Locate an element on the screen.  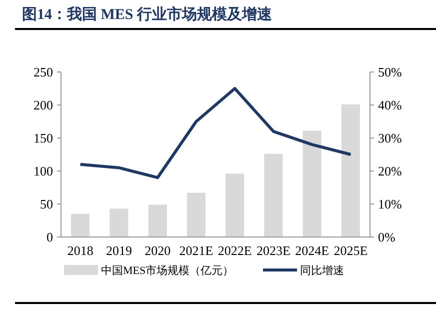
x-tick-label: 2022E is located at coordinates (235, 250).